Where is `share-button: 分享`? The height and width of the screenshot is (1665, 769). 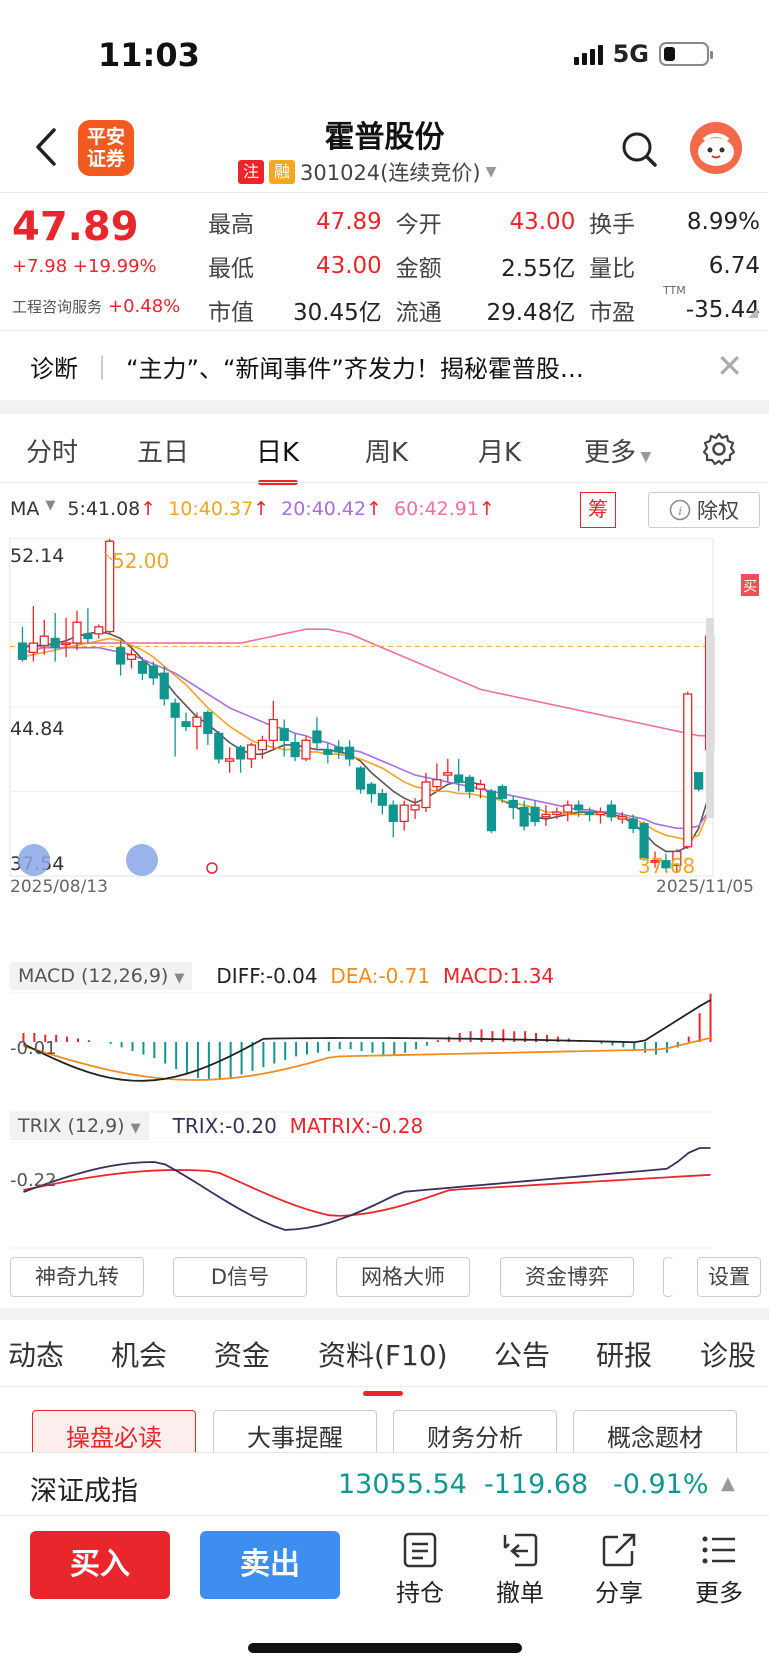
share-button: 分享 is located at coordinates (619, 1569).